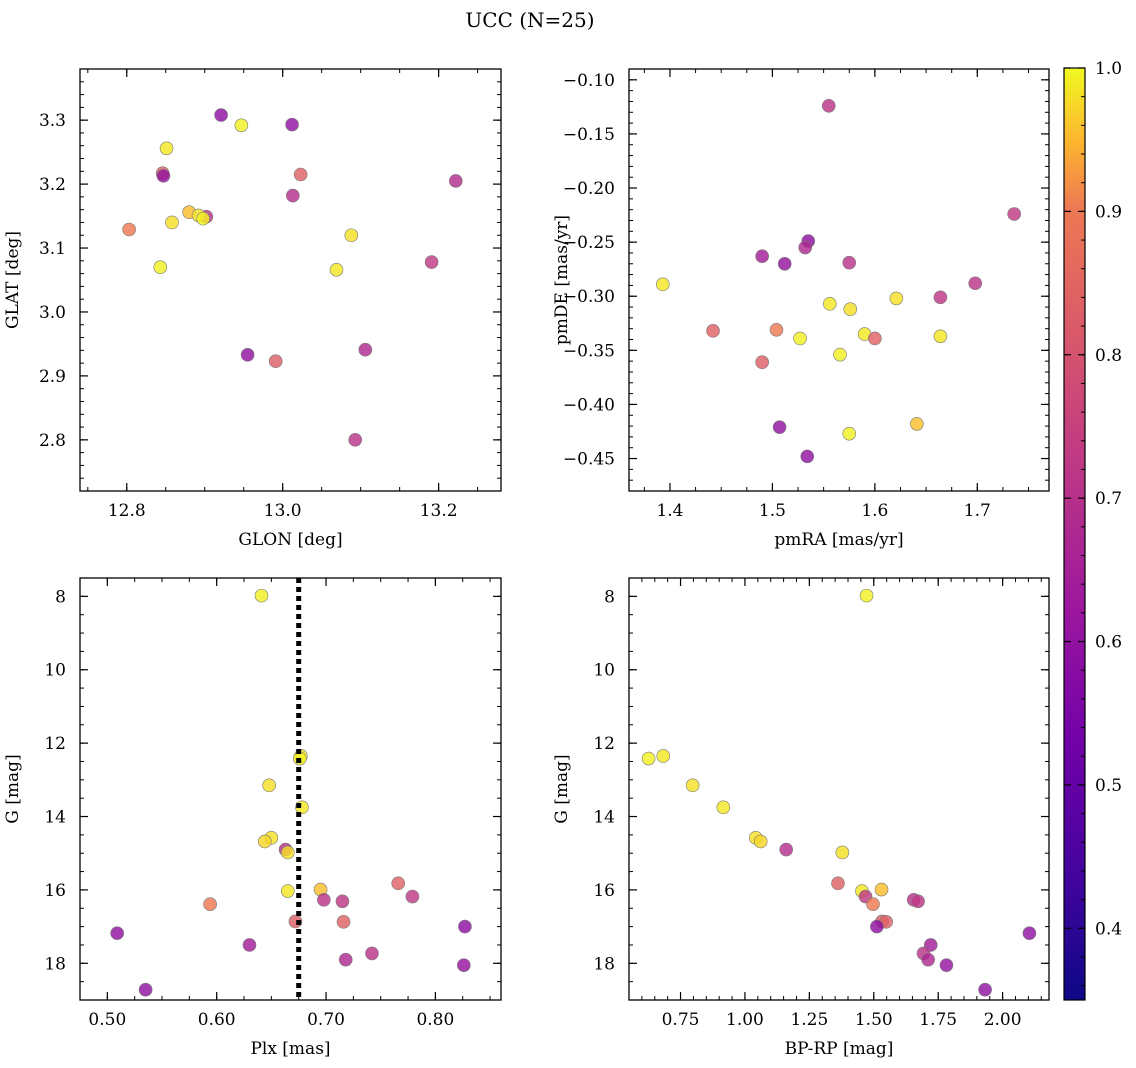  What do you see at coordinates (938, 1020) in the screenshot?
I see `x-tick-label: 1.75` at bounding box center [938, 1020].